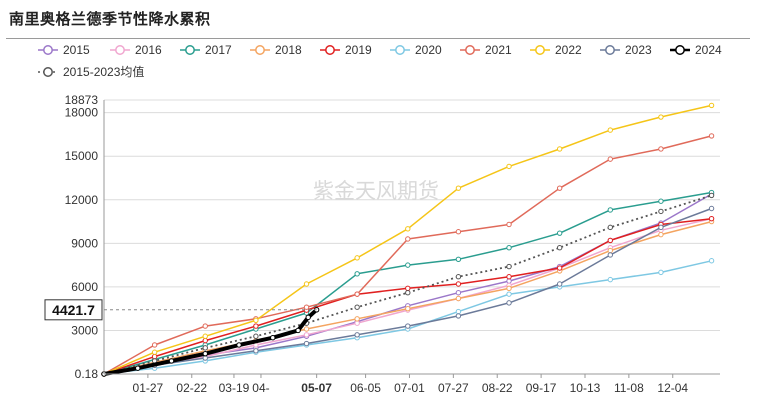 This screenshot has height=400, width=760. I want to click on legend-2016-item: 2016, so click(136, 50).